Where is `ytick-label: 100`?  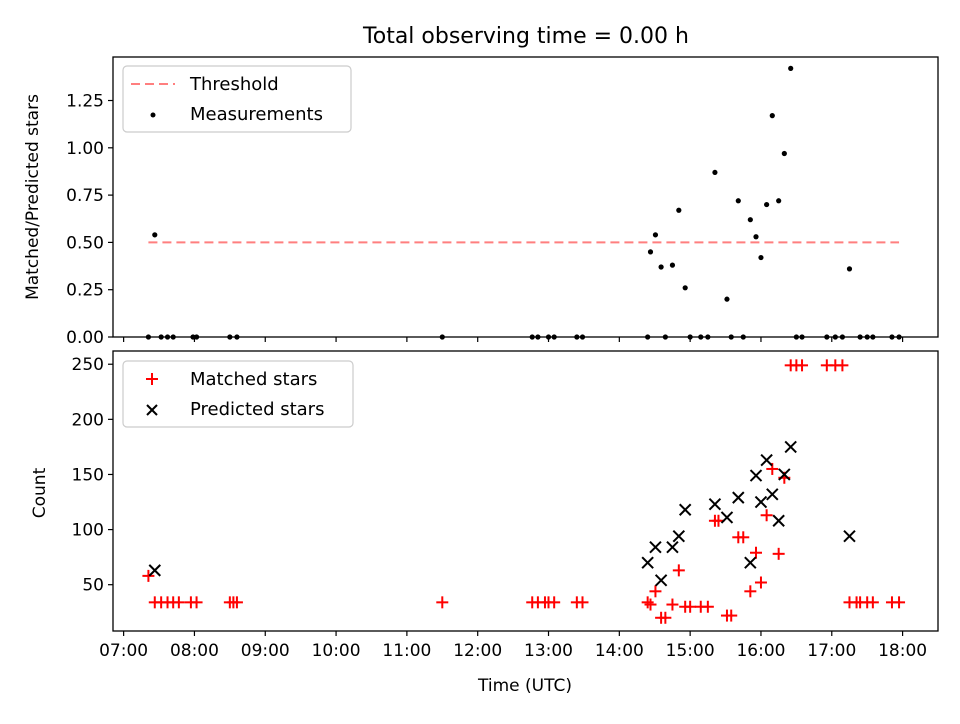
ytick-label: 100 is located at coordinates (88, 531).